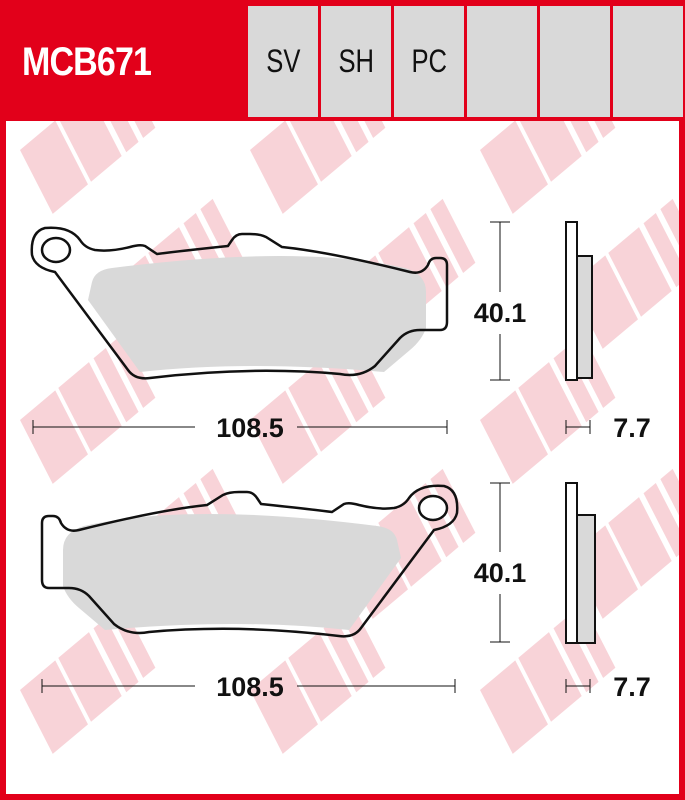 The image size is (685, 800). I want to click on side-view-bottom, so click(580, 563).